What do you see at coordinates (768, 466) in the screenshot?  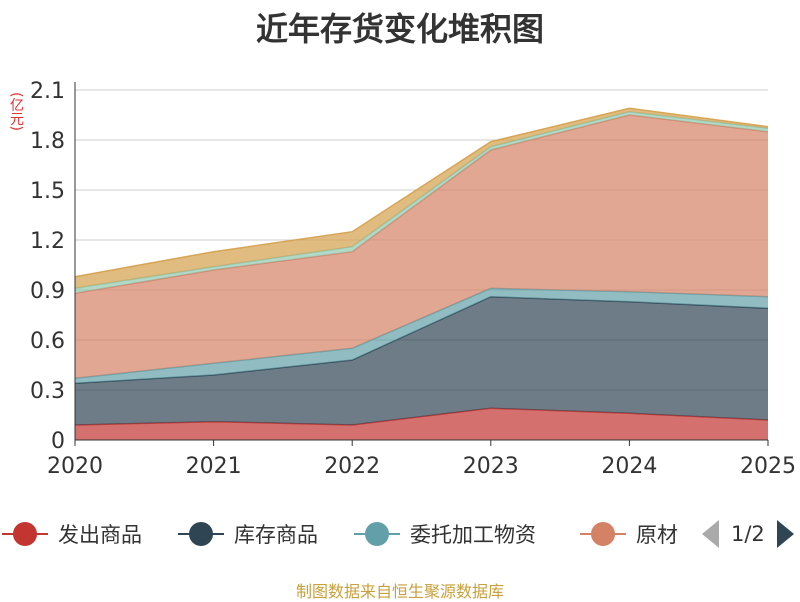 I see `x-tick-label: 2025` at bounding box center [768, 466].